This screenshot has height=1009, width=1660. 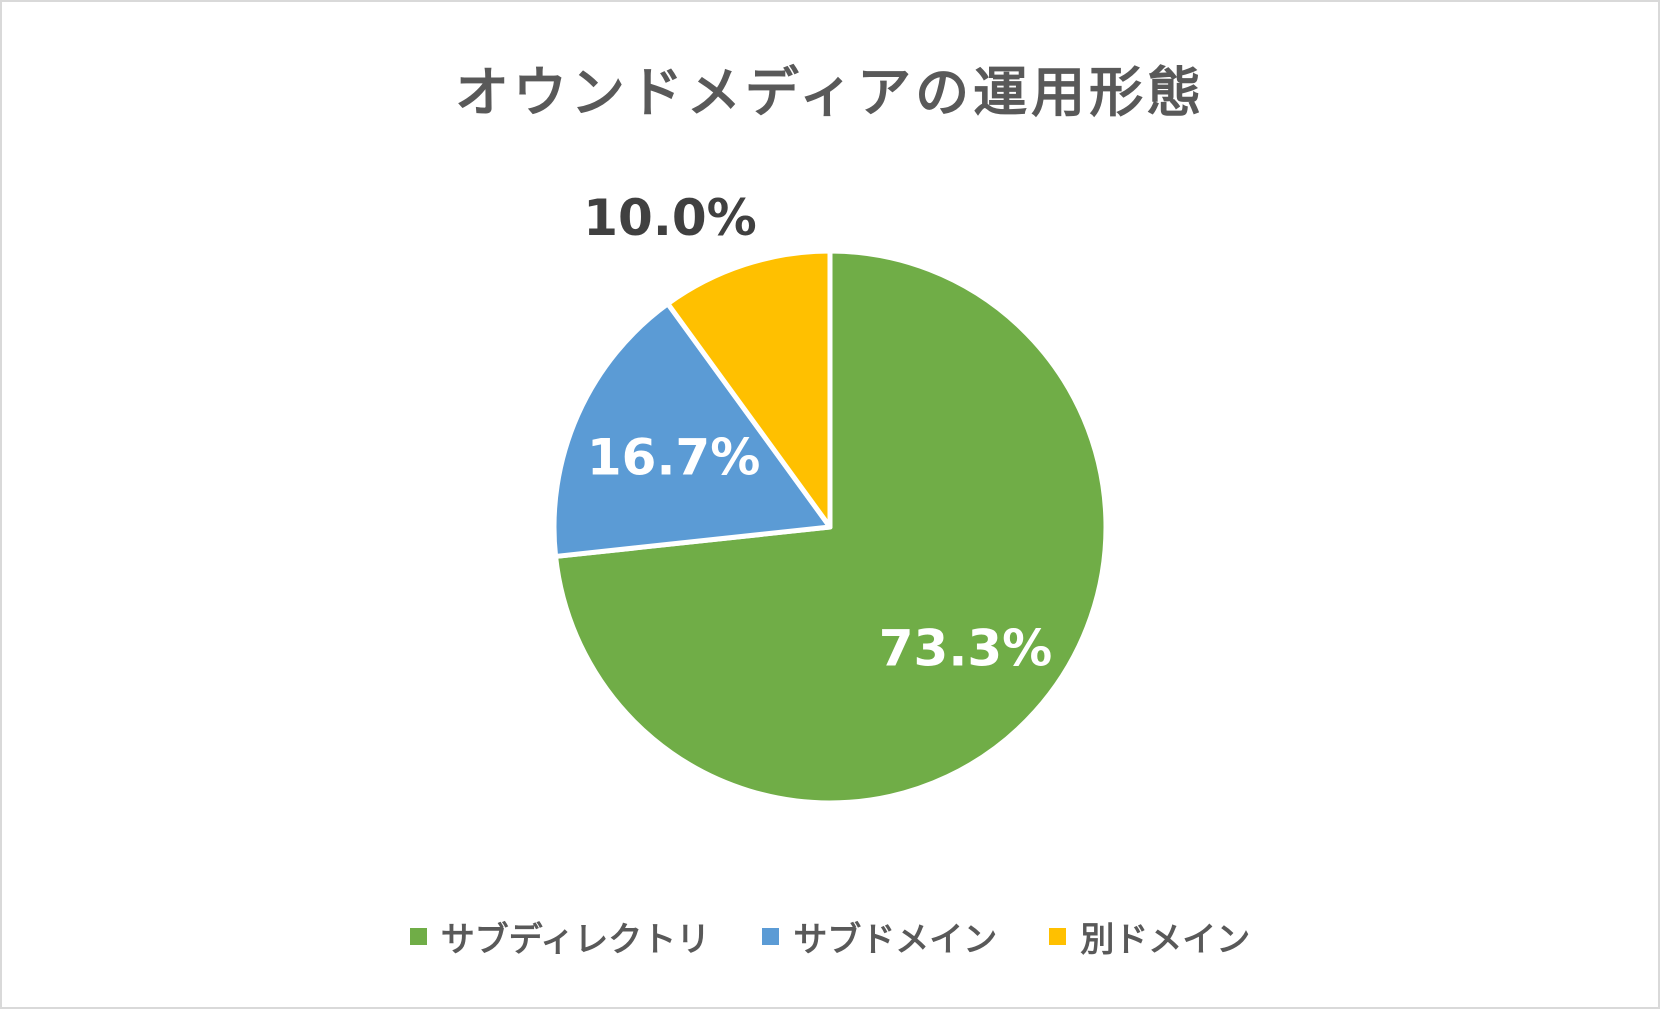 What do you see at coordinates (575, 940) in the screenshot?
I see `legend-label-subdirectory: サブディレクトリ` at bounding box center [575, 940].